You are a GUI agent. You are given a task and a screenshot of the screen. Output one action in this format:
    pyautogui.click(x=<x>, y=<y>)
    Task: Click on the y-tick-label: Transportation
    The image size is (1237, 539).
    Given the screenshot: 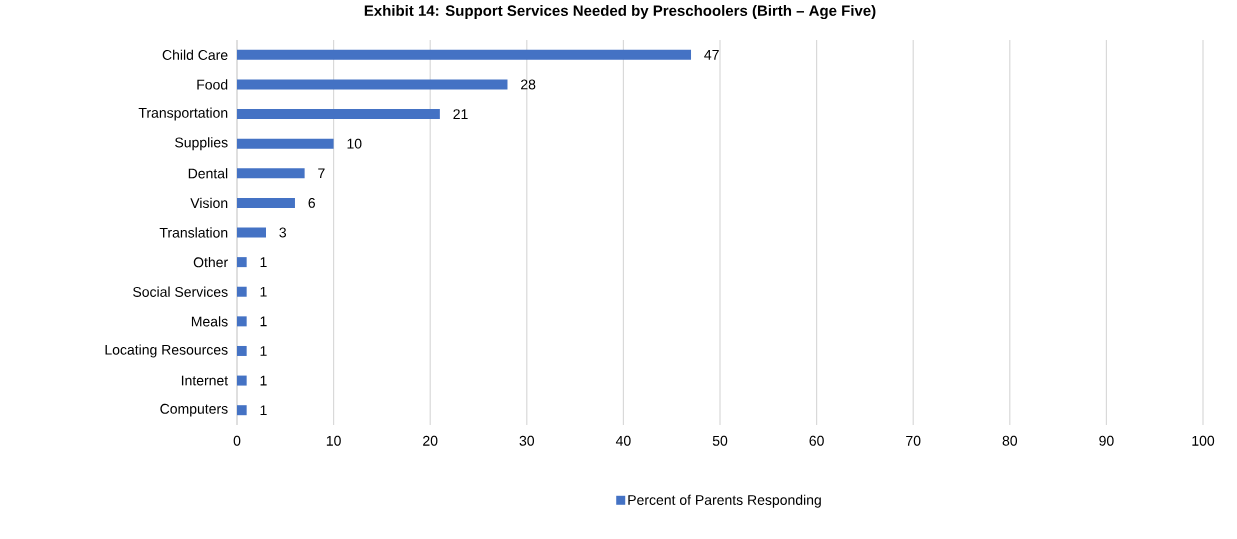 What is the action you would take?
    pyautogui.click(x=183, y=114)
    